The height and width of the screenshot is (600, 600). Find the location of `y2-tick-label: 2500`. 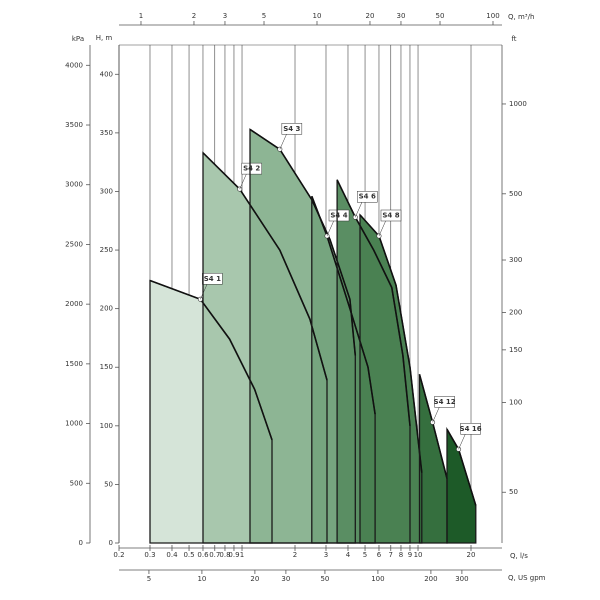

y2-tick-label: 2500 is located at coordinates (74, 244).